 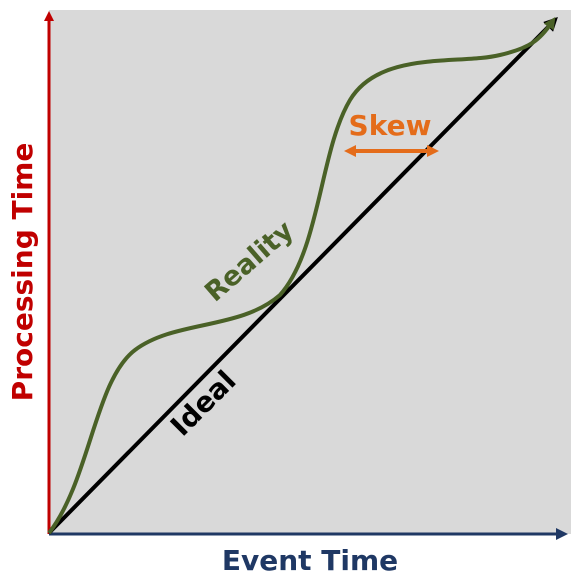 What do you see at coordinates (22, 272) in the screenshot?
I see `y-axis-label: Processing Time` at bounding box center [22, 272].